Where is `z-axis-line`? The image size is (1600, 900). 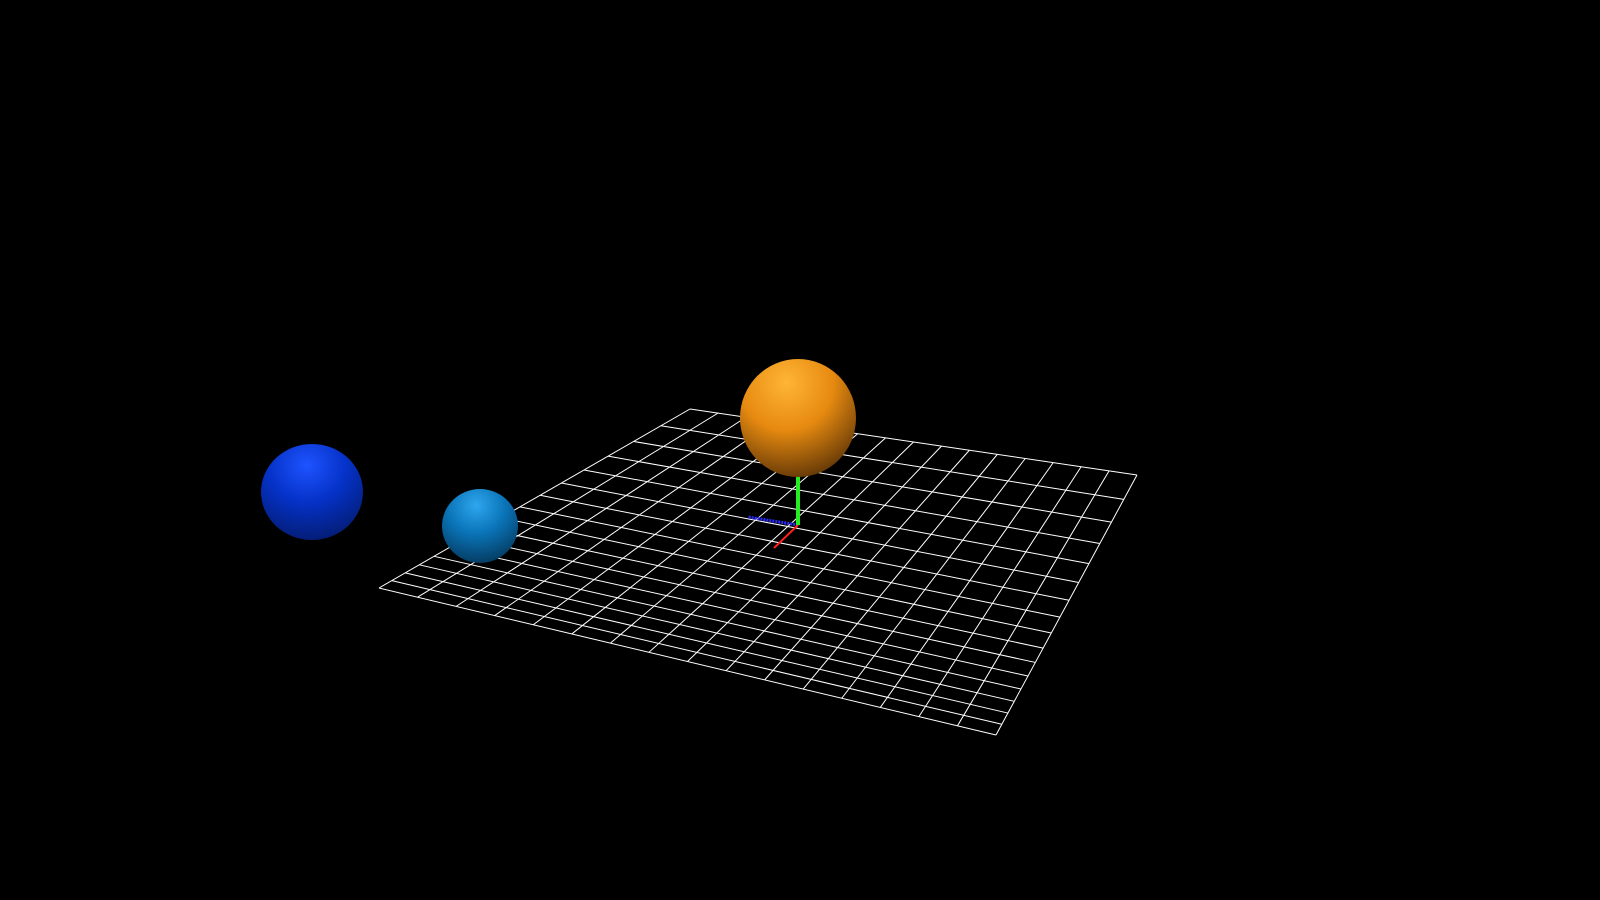 z-axis-line is located at coordinates (773, 521).